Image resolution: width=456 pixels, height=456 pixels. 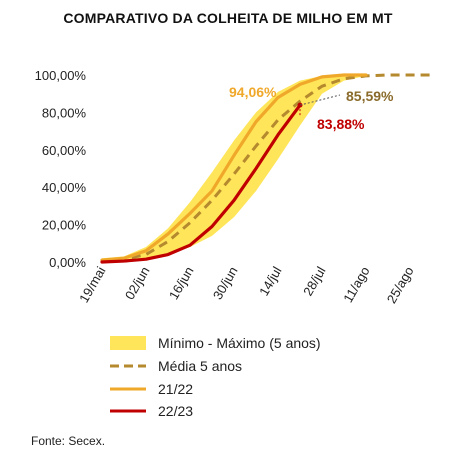 I want to click on source-note: Fonte: Secex., so click(x=68, y=441).